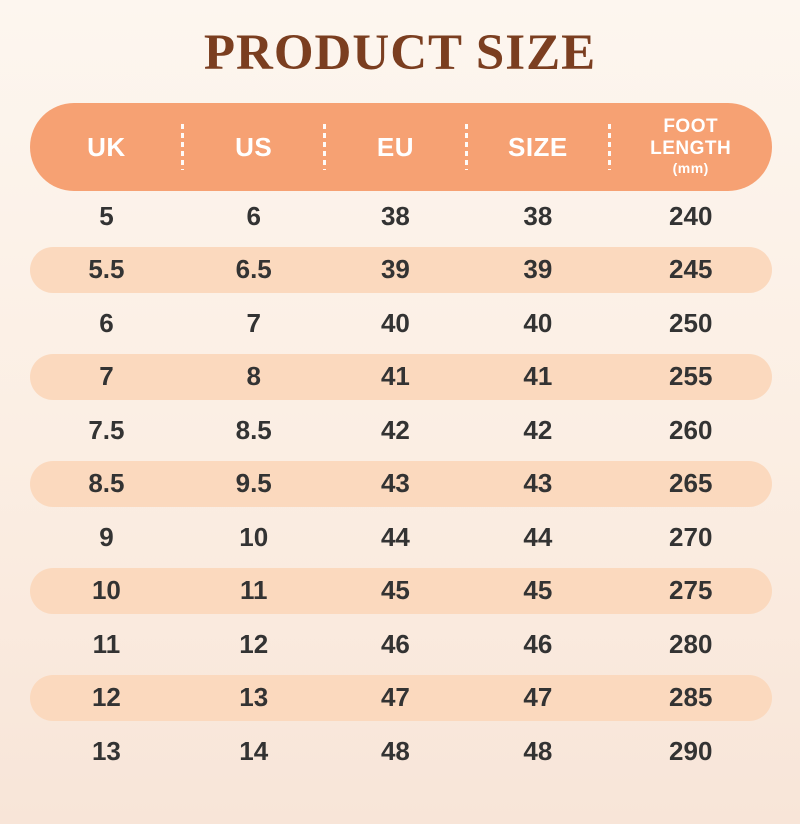  Describe the element at coordinates (691, 376) in the screenshot. I see `table-cell: 255` at that location.